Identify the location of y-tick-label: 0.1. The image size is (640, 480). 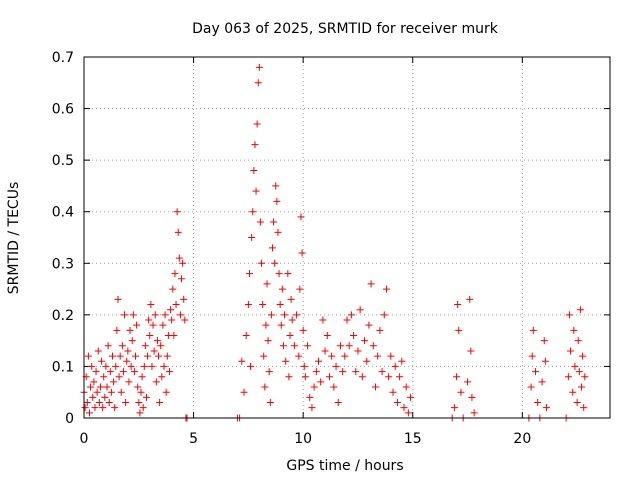
(63, 367).